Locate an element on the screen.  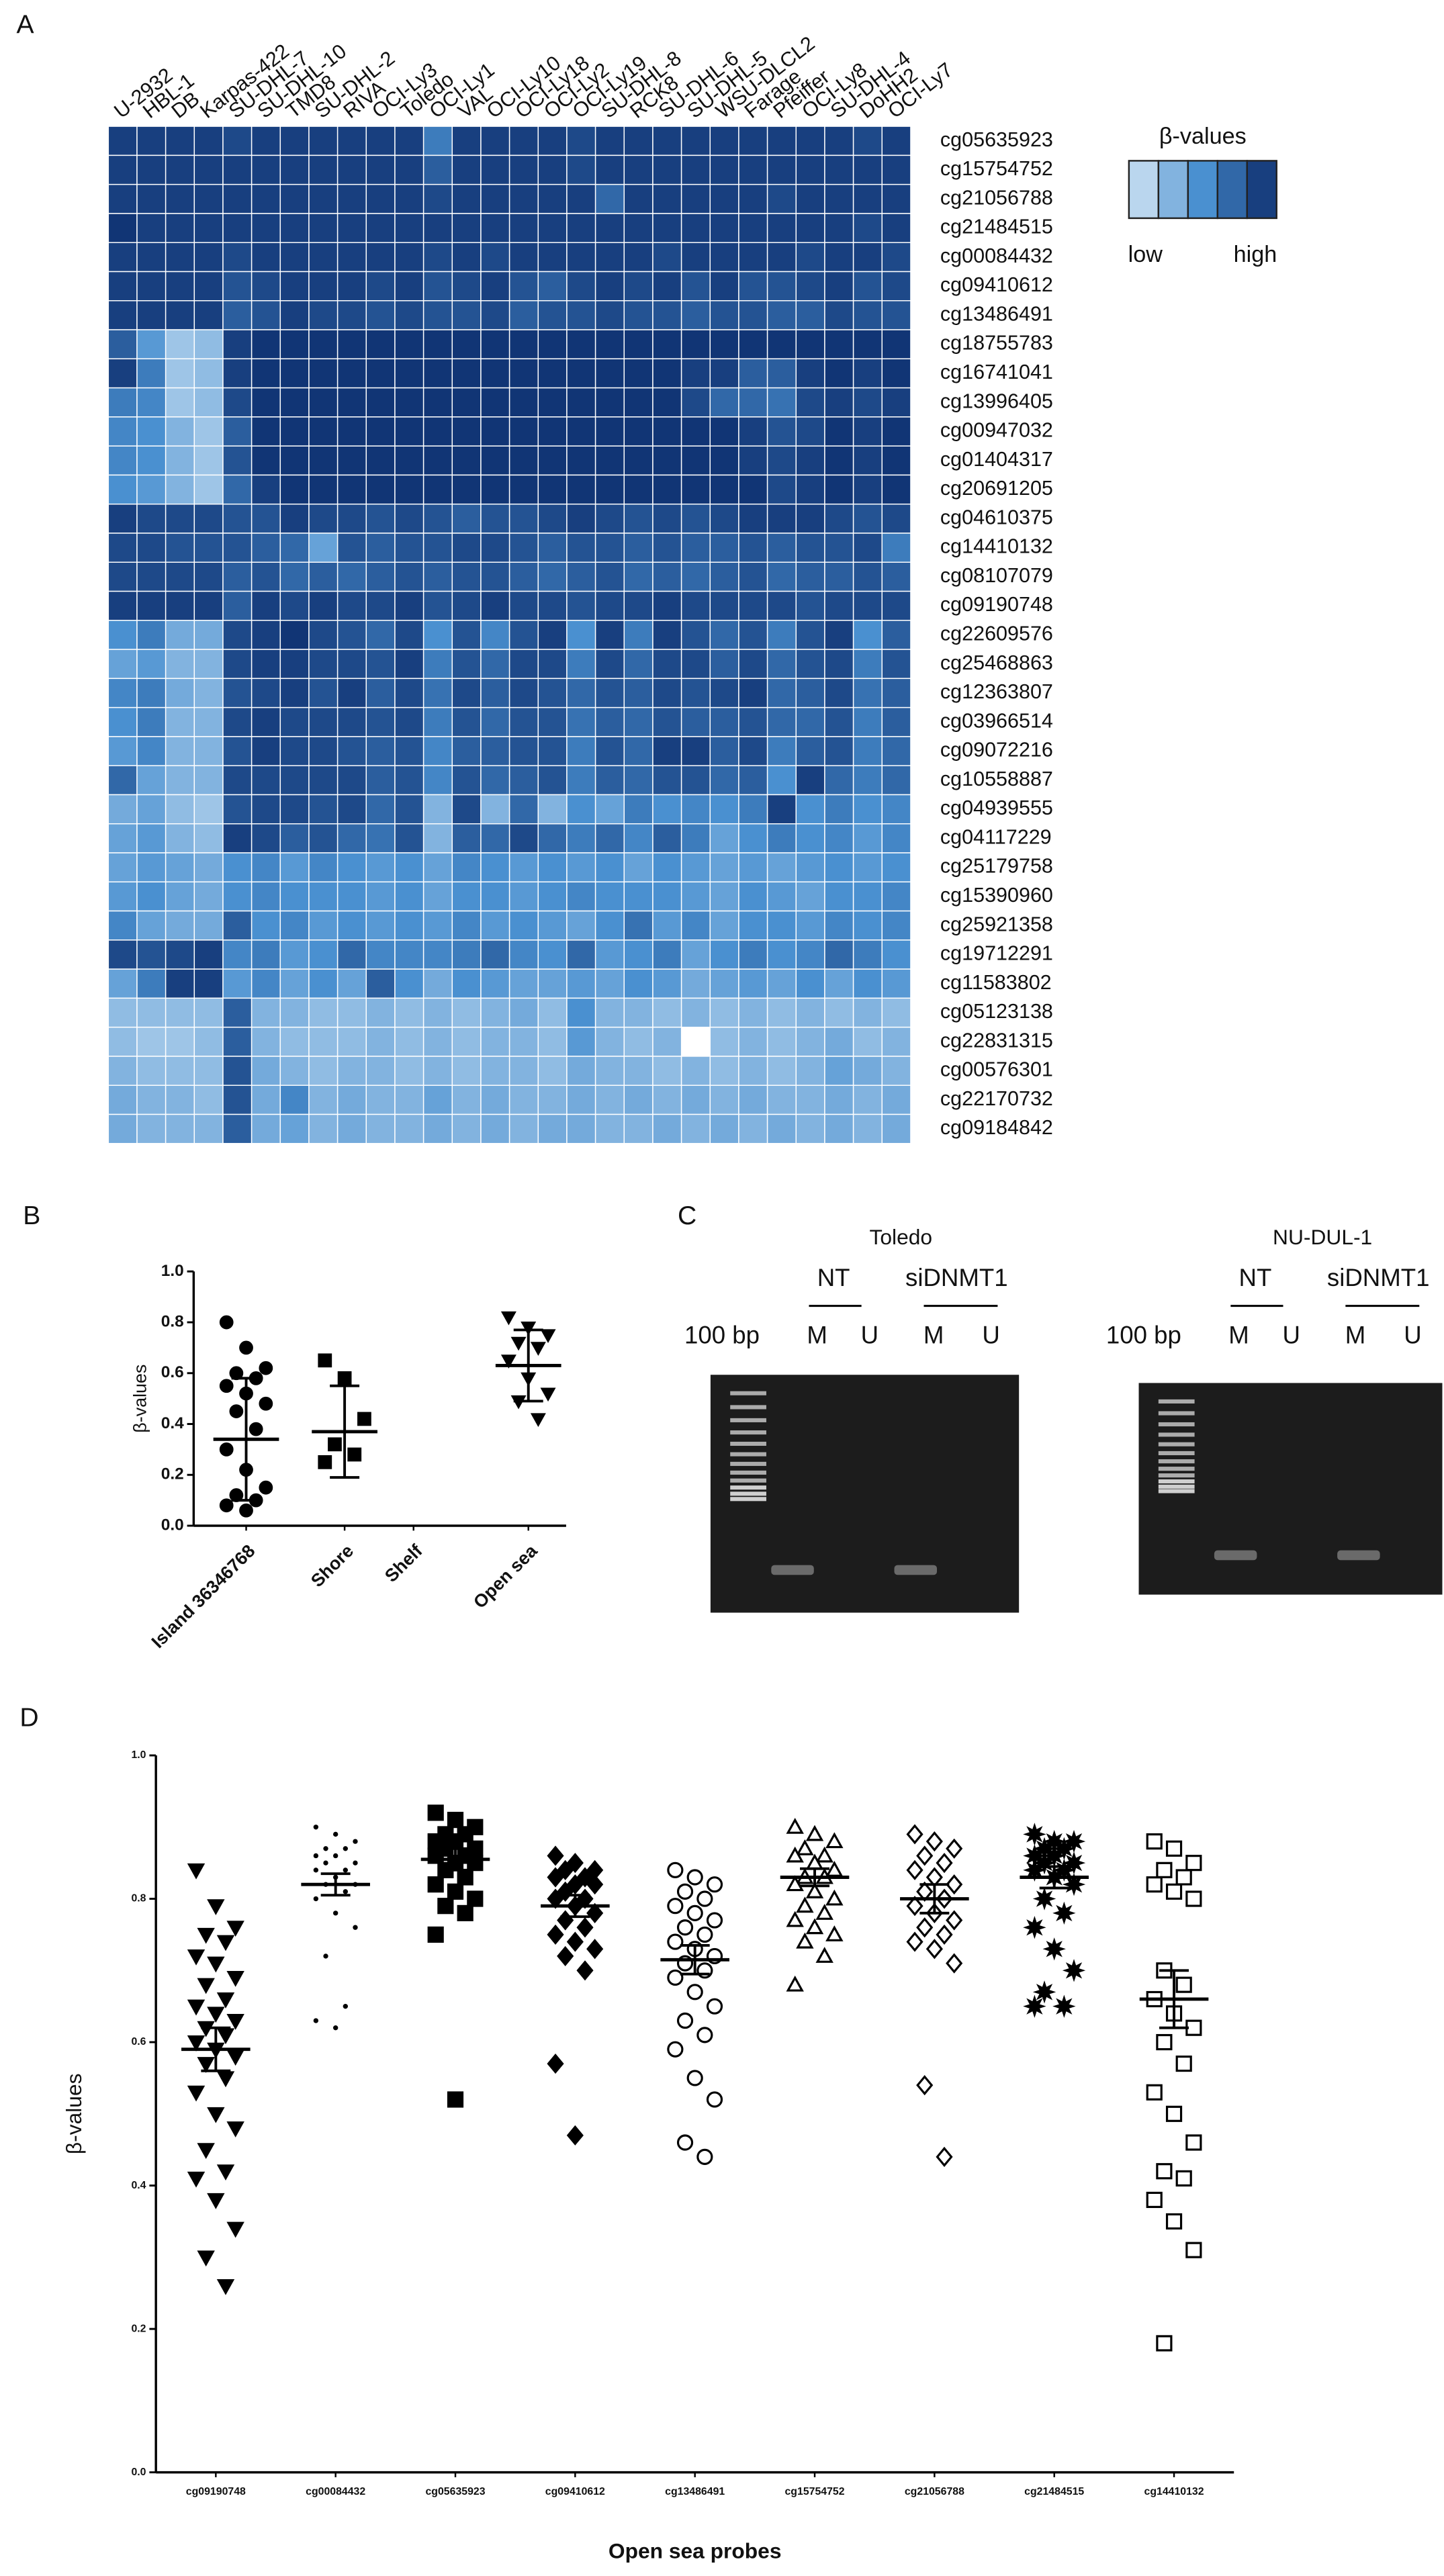
row-label: cg22170732 is located at coordinates (997, 1098).